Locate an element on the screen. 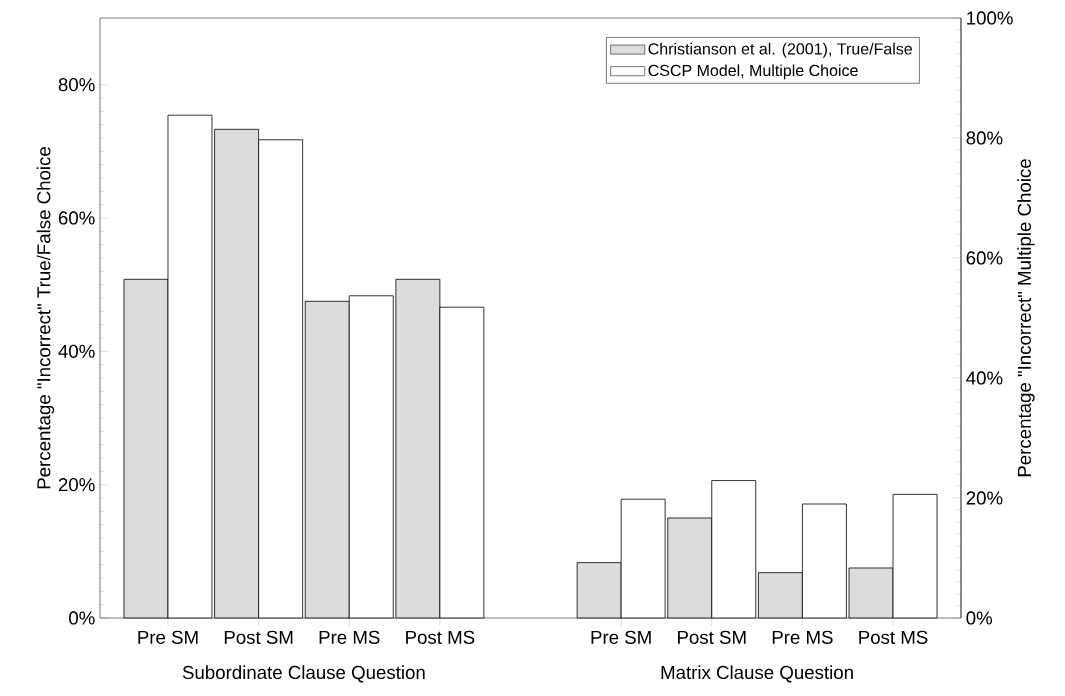 The width and height of the screenshot is (1065, 696). text: Subordinate Clause Question is located at coordinates (303, 674).